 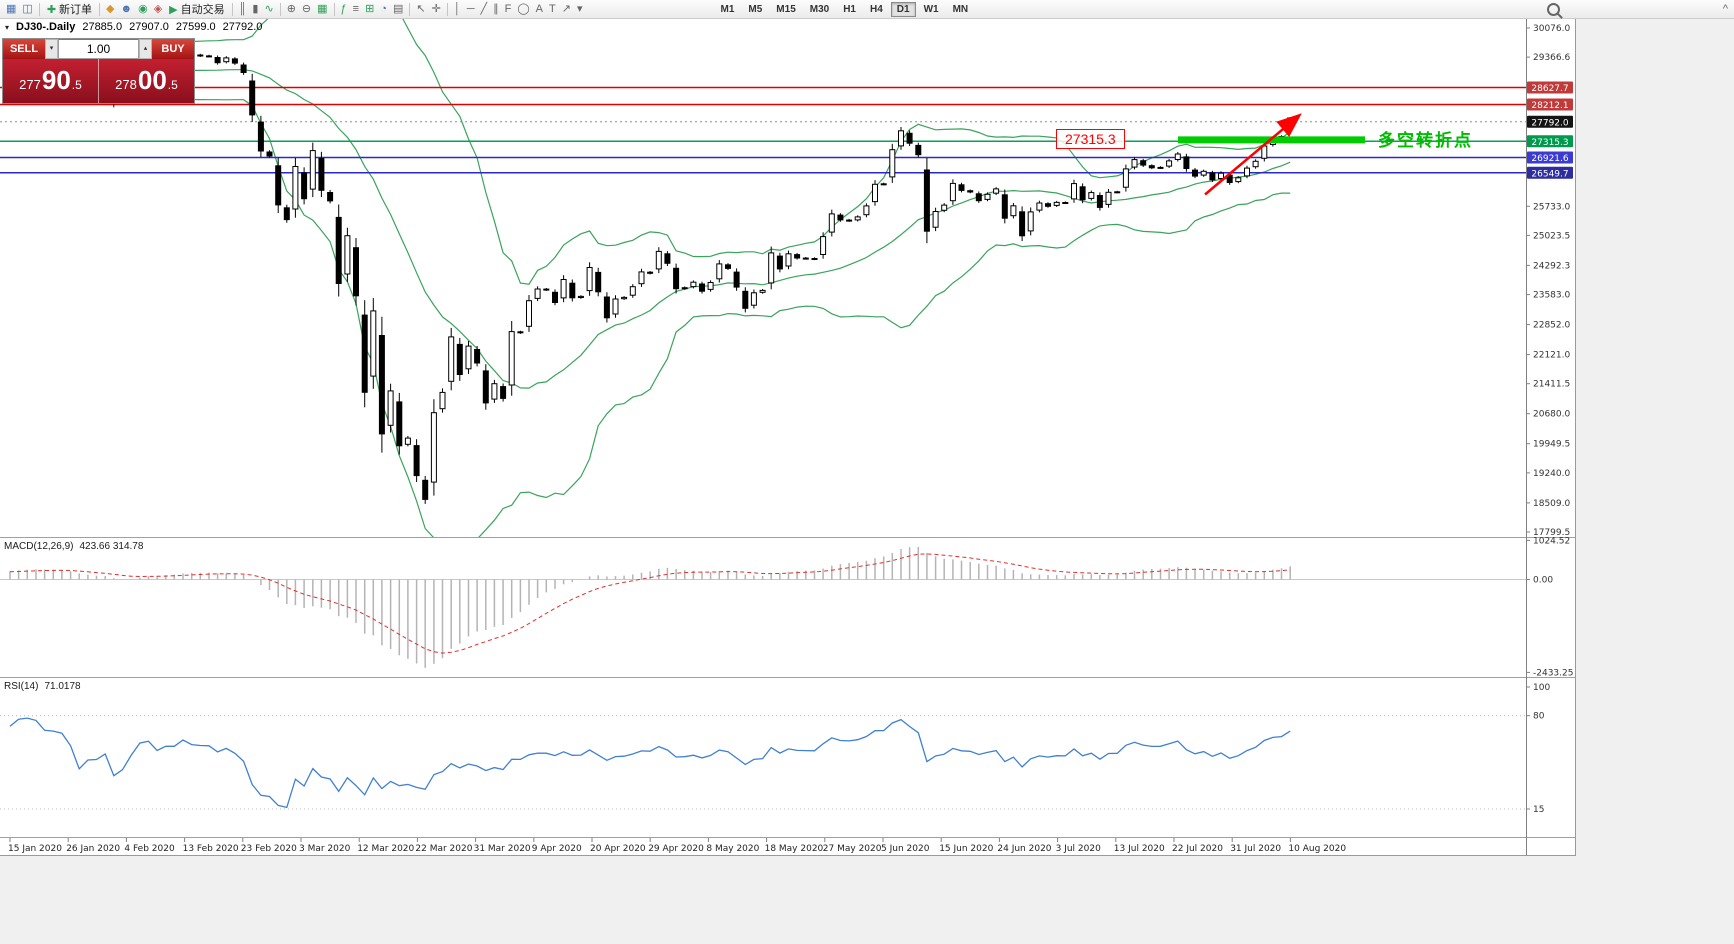 What do you see at coordinates (35, 849) in the screenshot?
I see `svg-text: 15 Jan 2020` at bounding box center [35, 849].